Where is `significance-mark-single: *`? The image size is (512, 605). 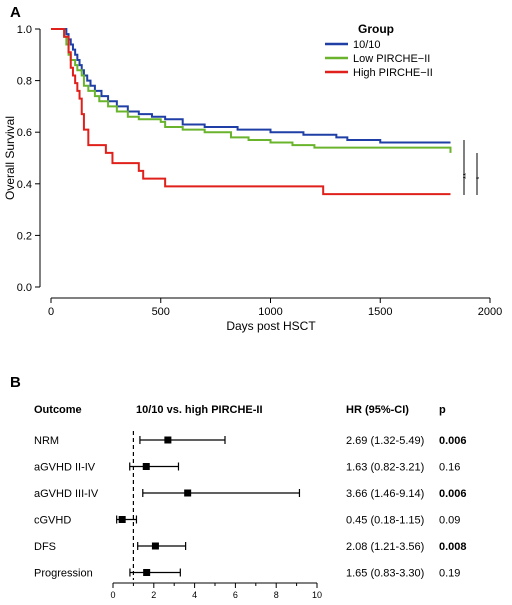 significance-mark-single: * is located at coordinates (479, 177).